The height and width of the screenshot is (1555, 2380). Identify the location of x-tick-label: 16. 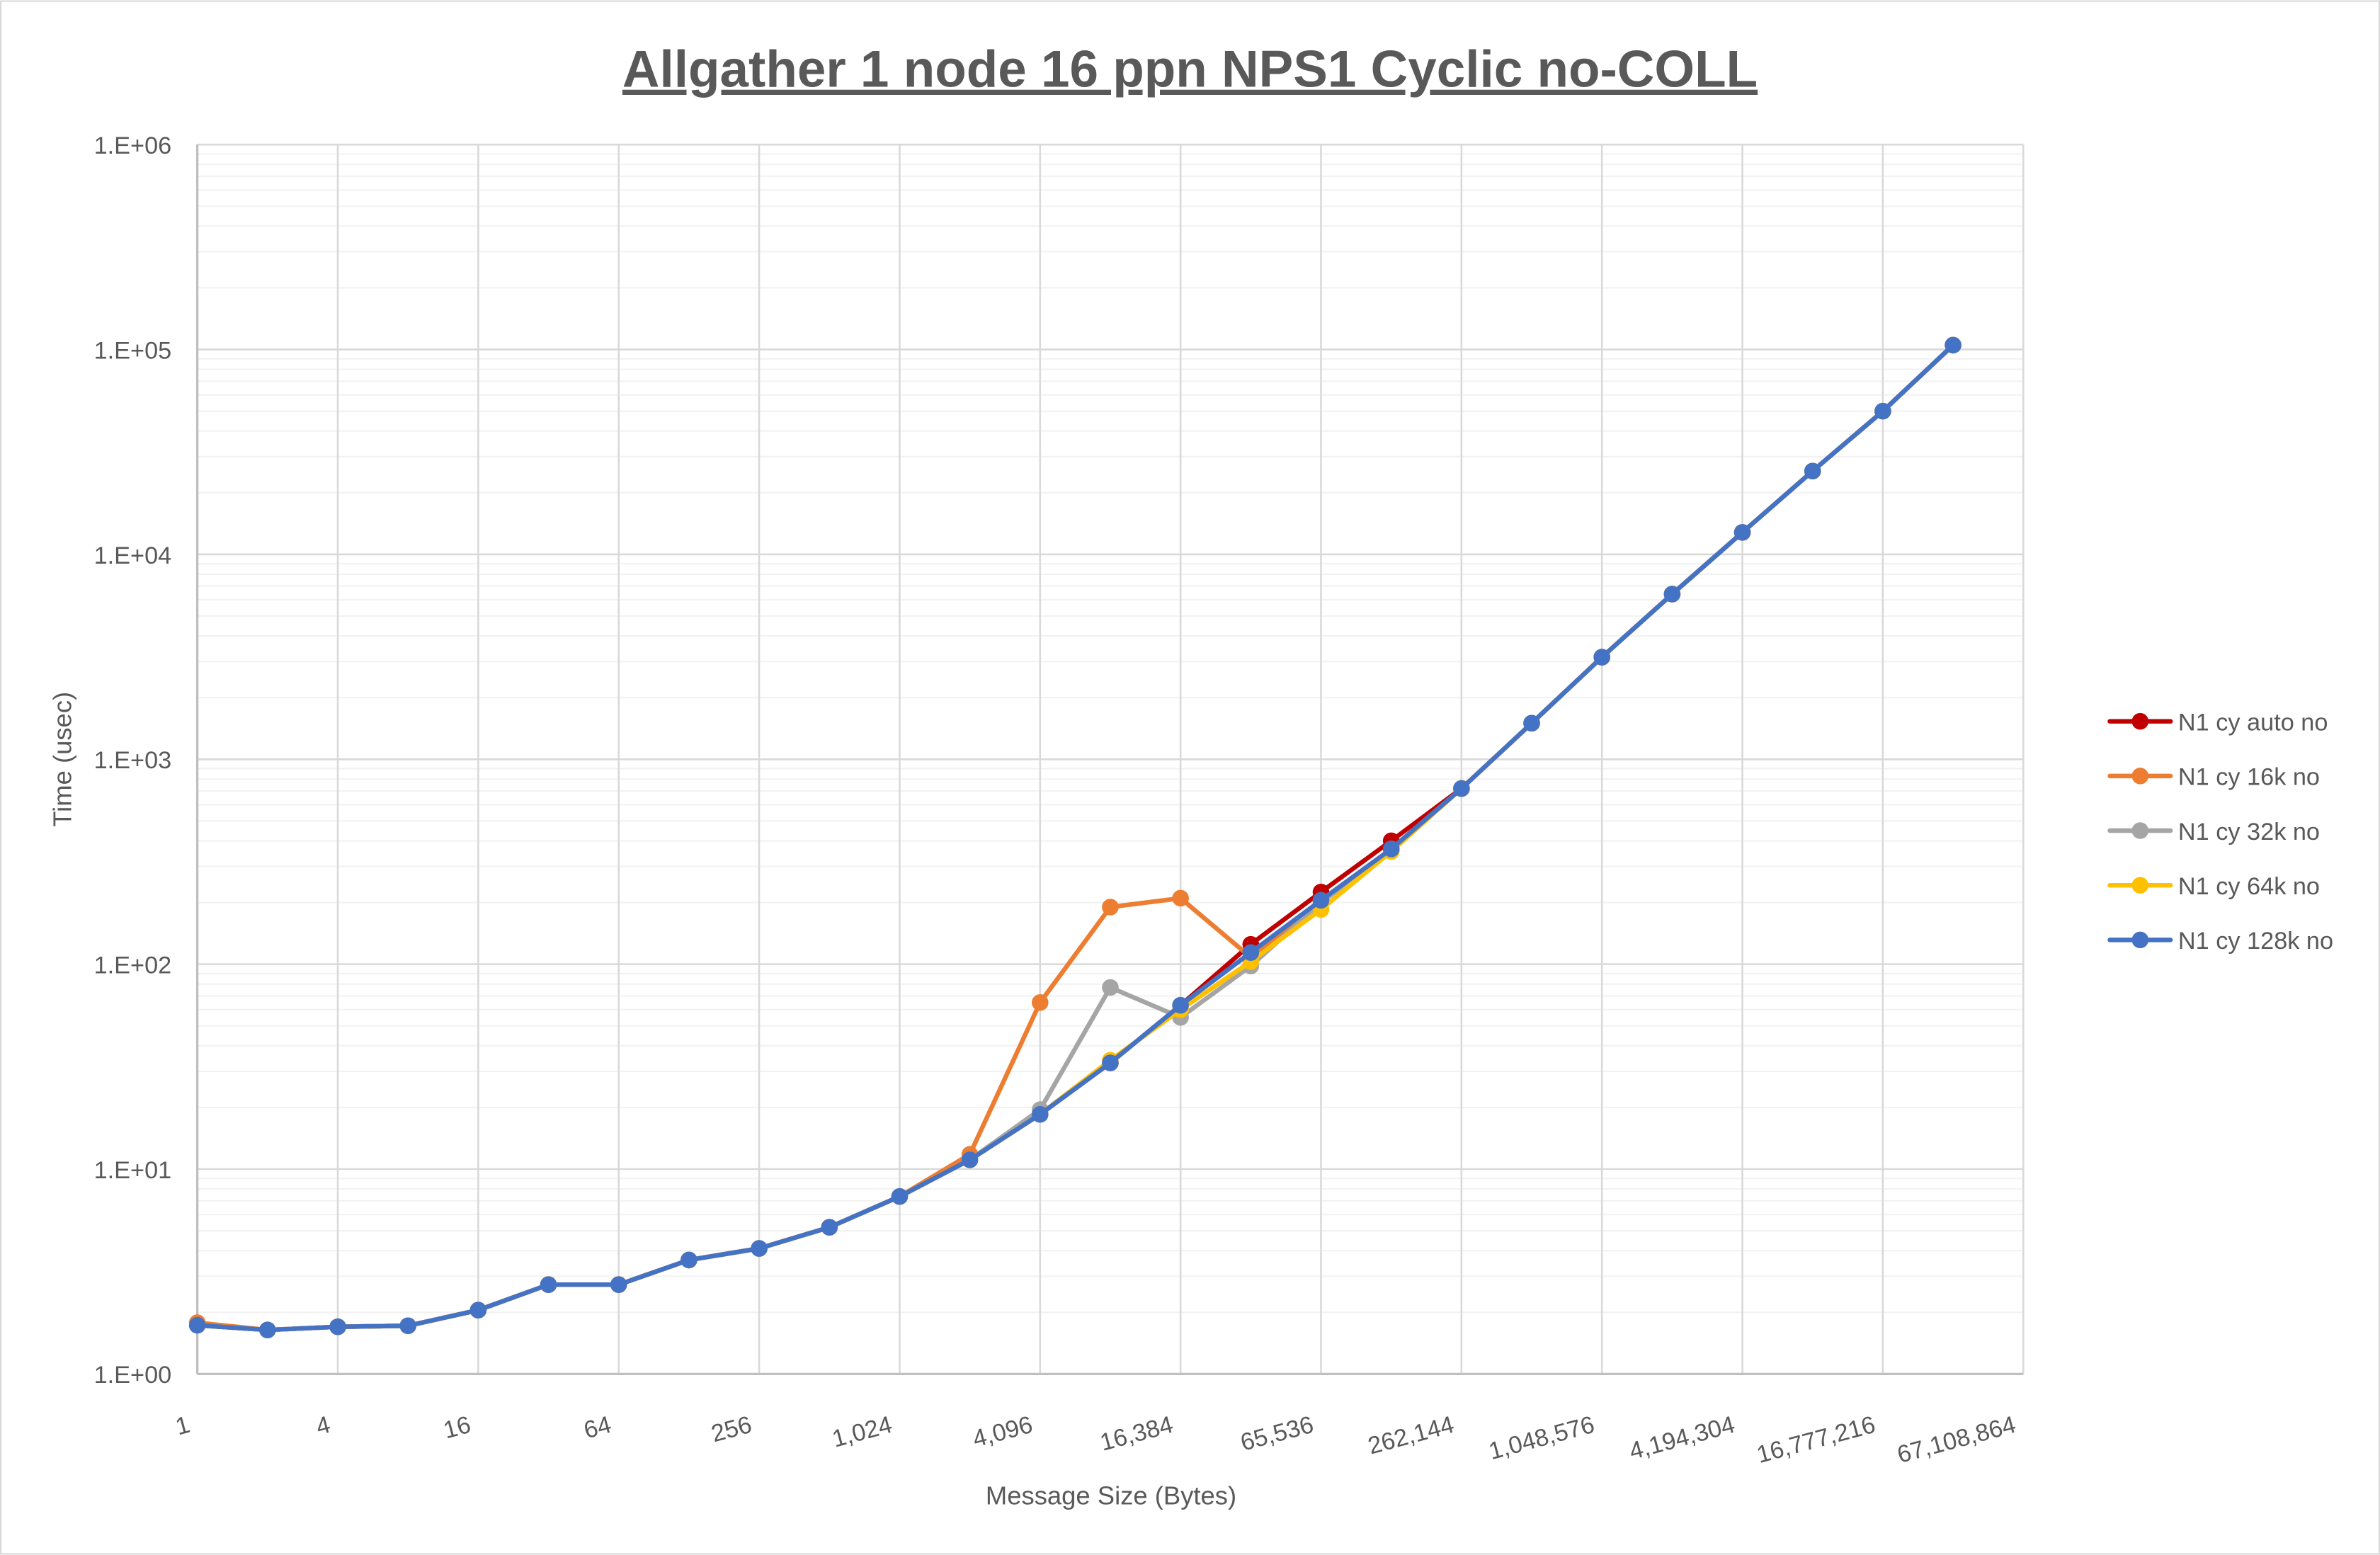
(457, 1428).